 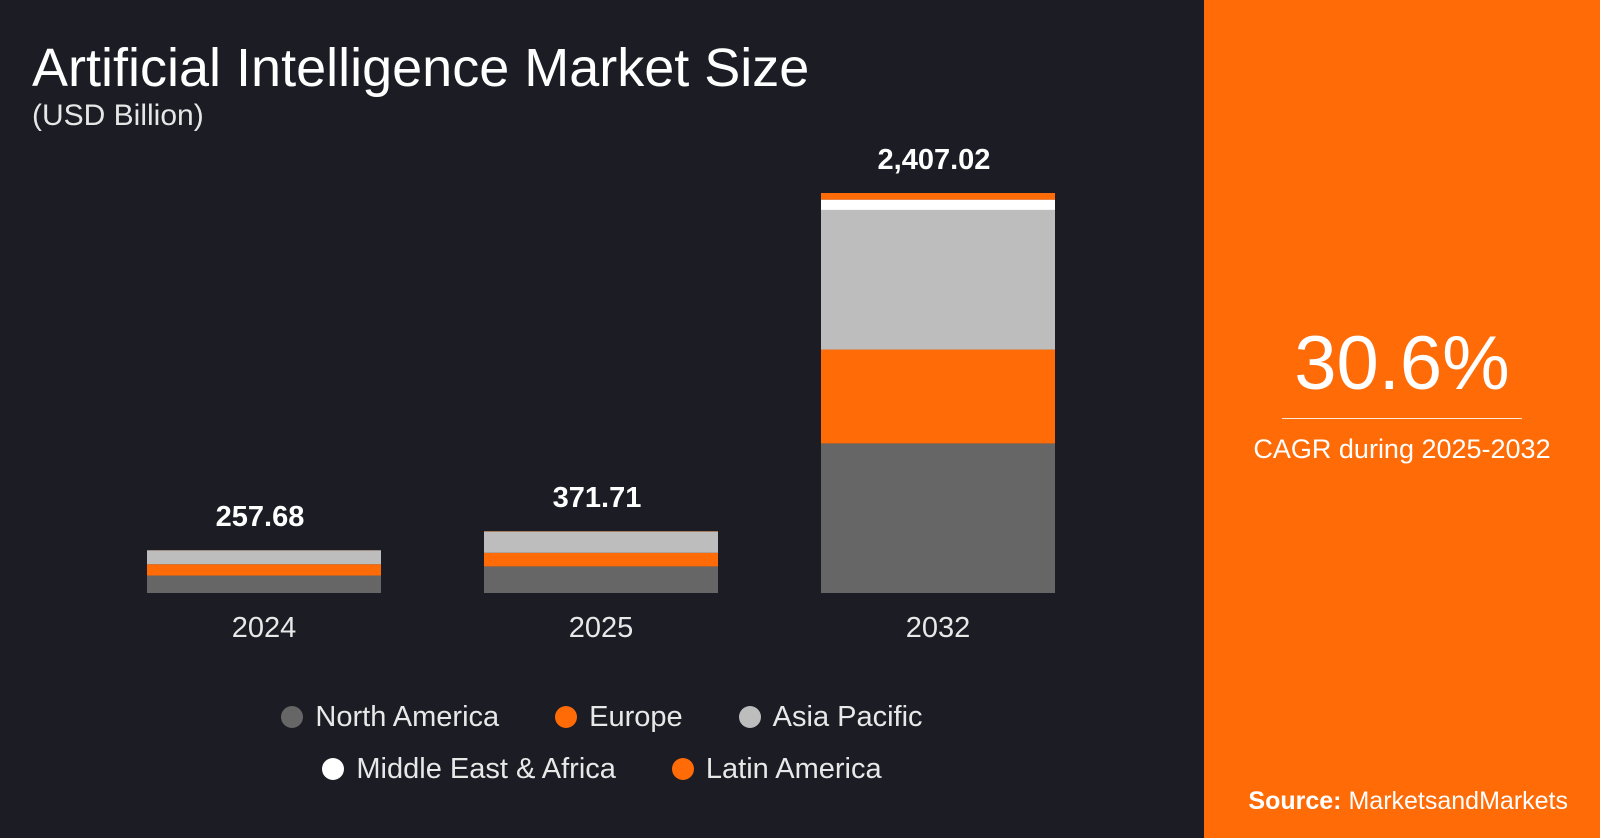 I want to click on bar-segment-2032-middle-east-africa, so click(x=938, y=204).